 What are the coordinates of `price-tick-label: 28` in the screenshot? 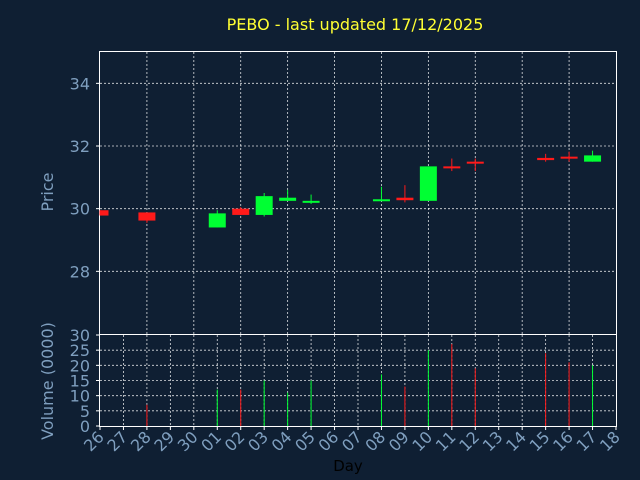 It's located at (80, 271).